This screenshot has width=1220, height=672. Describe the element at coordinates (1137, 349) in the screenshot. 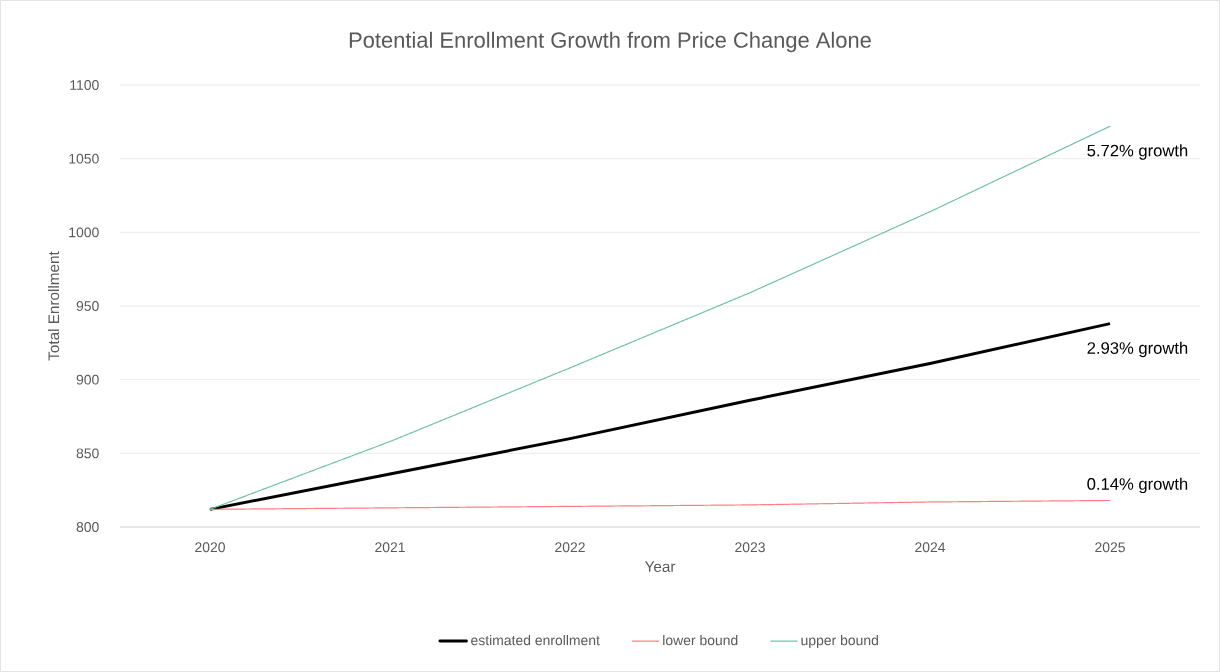

I see `annotation: 2.93% growth` at that location.